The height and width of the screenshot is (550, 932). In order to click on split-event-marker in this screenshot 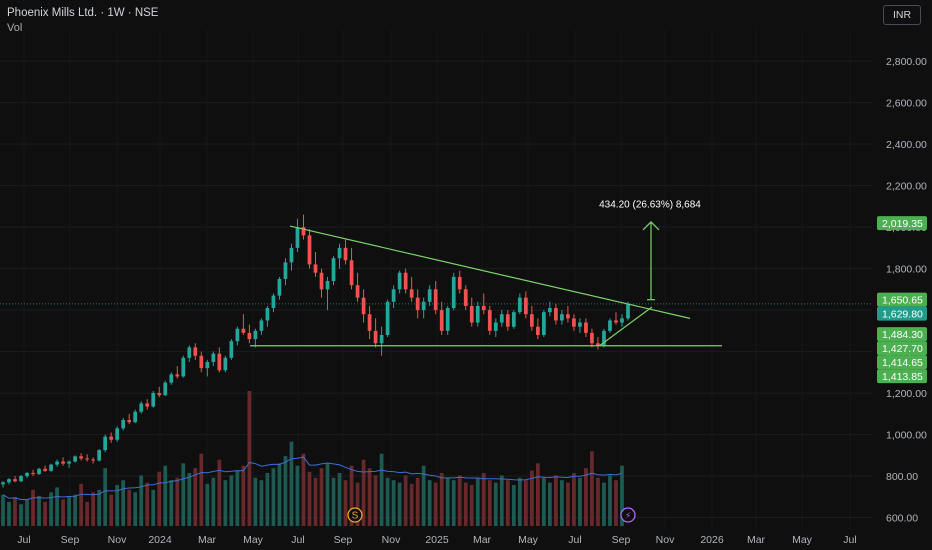, I will do `click(355, 515)`.